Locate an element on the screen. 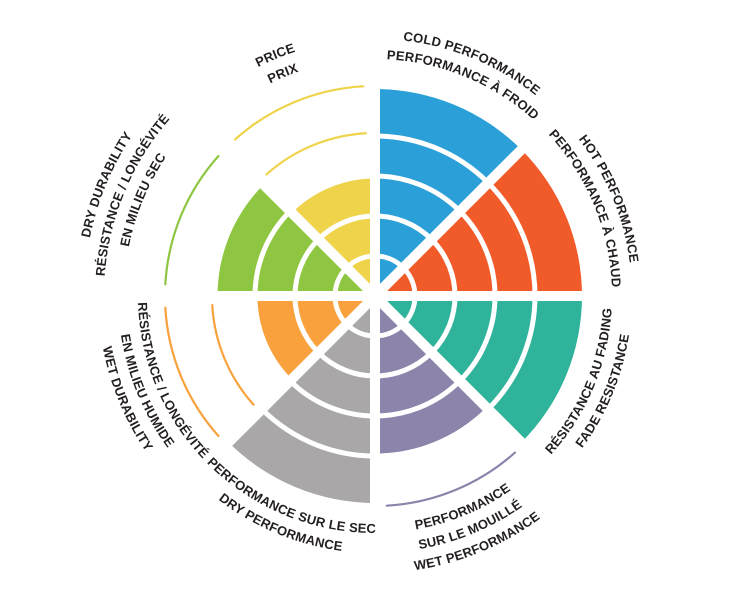 The height and width of the screenshot is (600, 734). dry-durability-sector-fill is located at coordinates (294, 239).